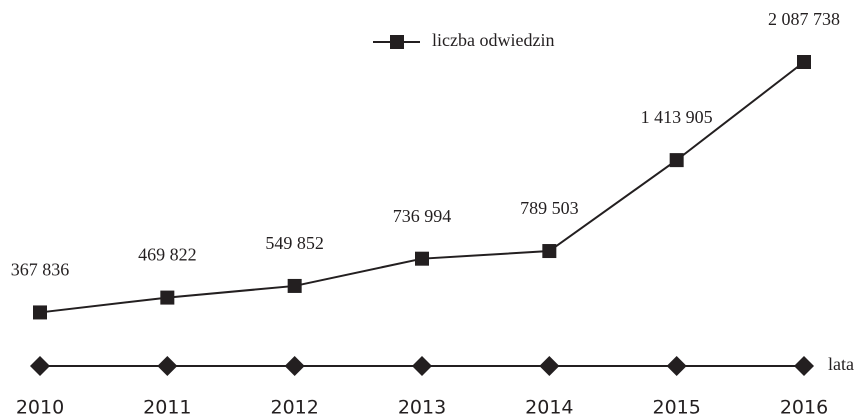  What do you see at coordinates (294, 408) in the screenshot?
I see `x-tick-label: 2012` at bounding box center [294, 408].